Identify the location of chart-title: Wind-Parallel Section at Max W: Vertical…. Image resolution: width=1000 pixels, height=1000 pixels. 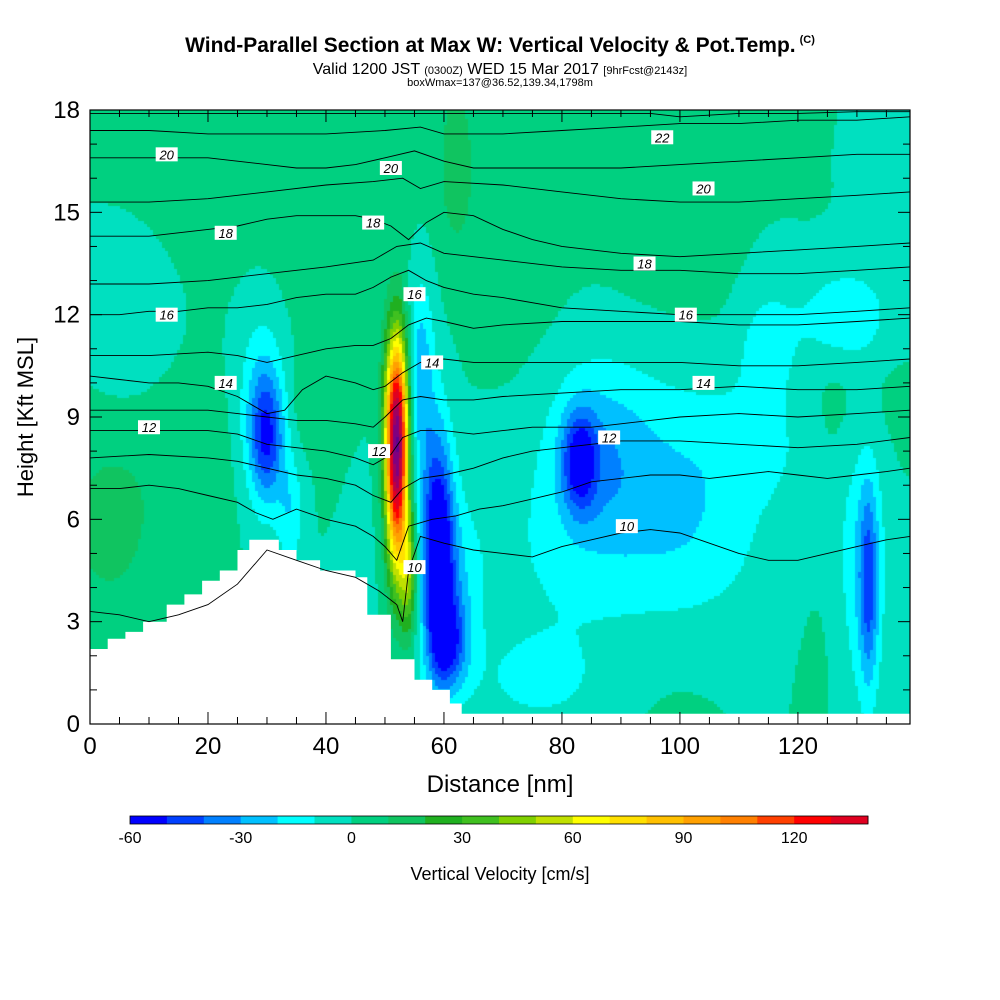
(500, 45).